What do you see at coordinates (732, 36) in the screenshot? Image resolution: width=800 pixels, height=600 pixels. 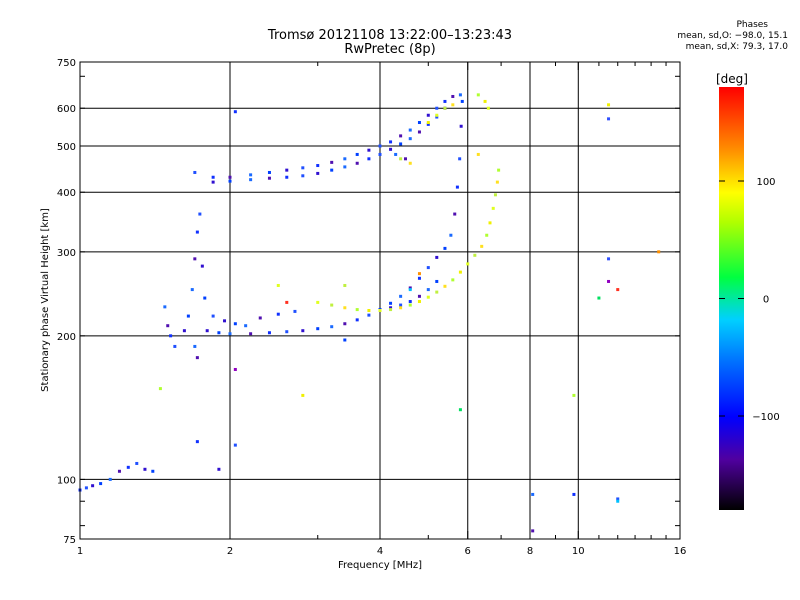 I see `phase-stats-o: mean, sd,O: −98.0, 15.1` at bounding box center [732, 36].